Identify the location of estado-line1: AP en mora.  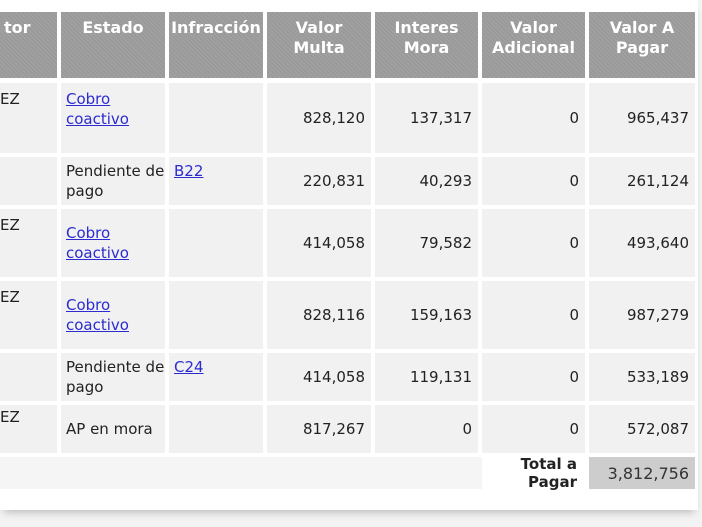
(109, 429).